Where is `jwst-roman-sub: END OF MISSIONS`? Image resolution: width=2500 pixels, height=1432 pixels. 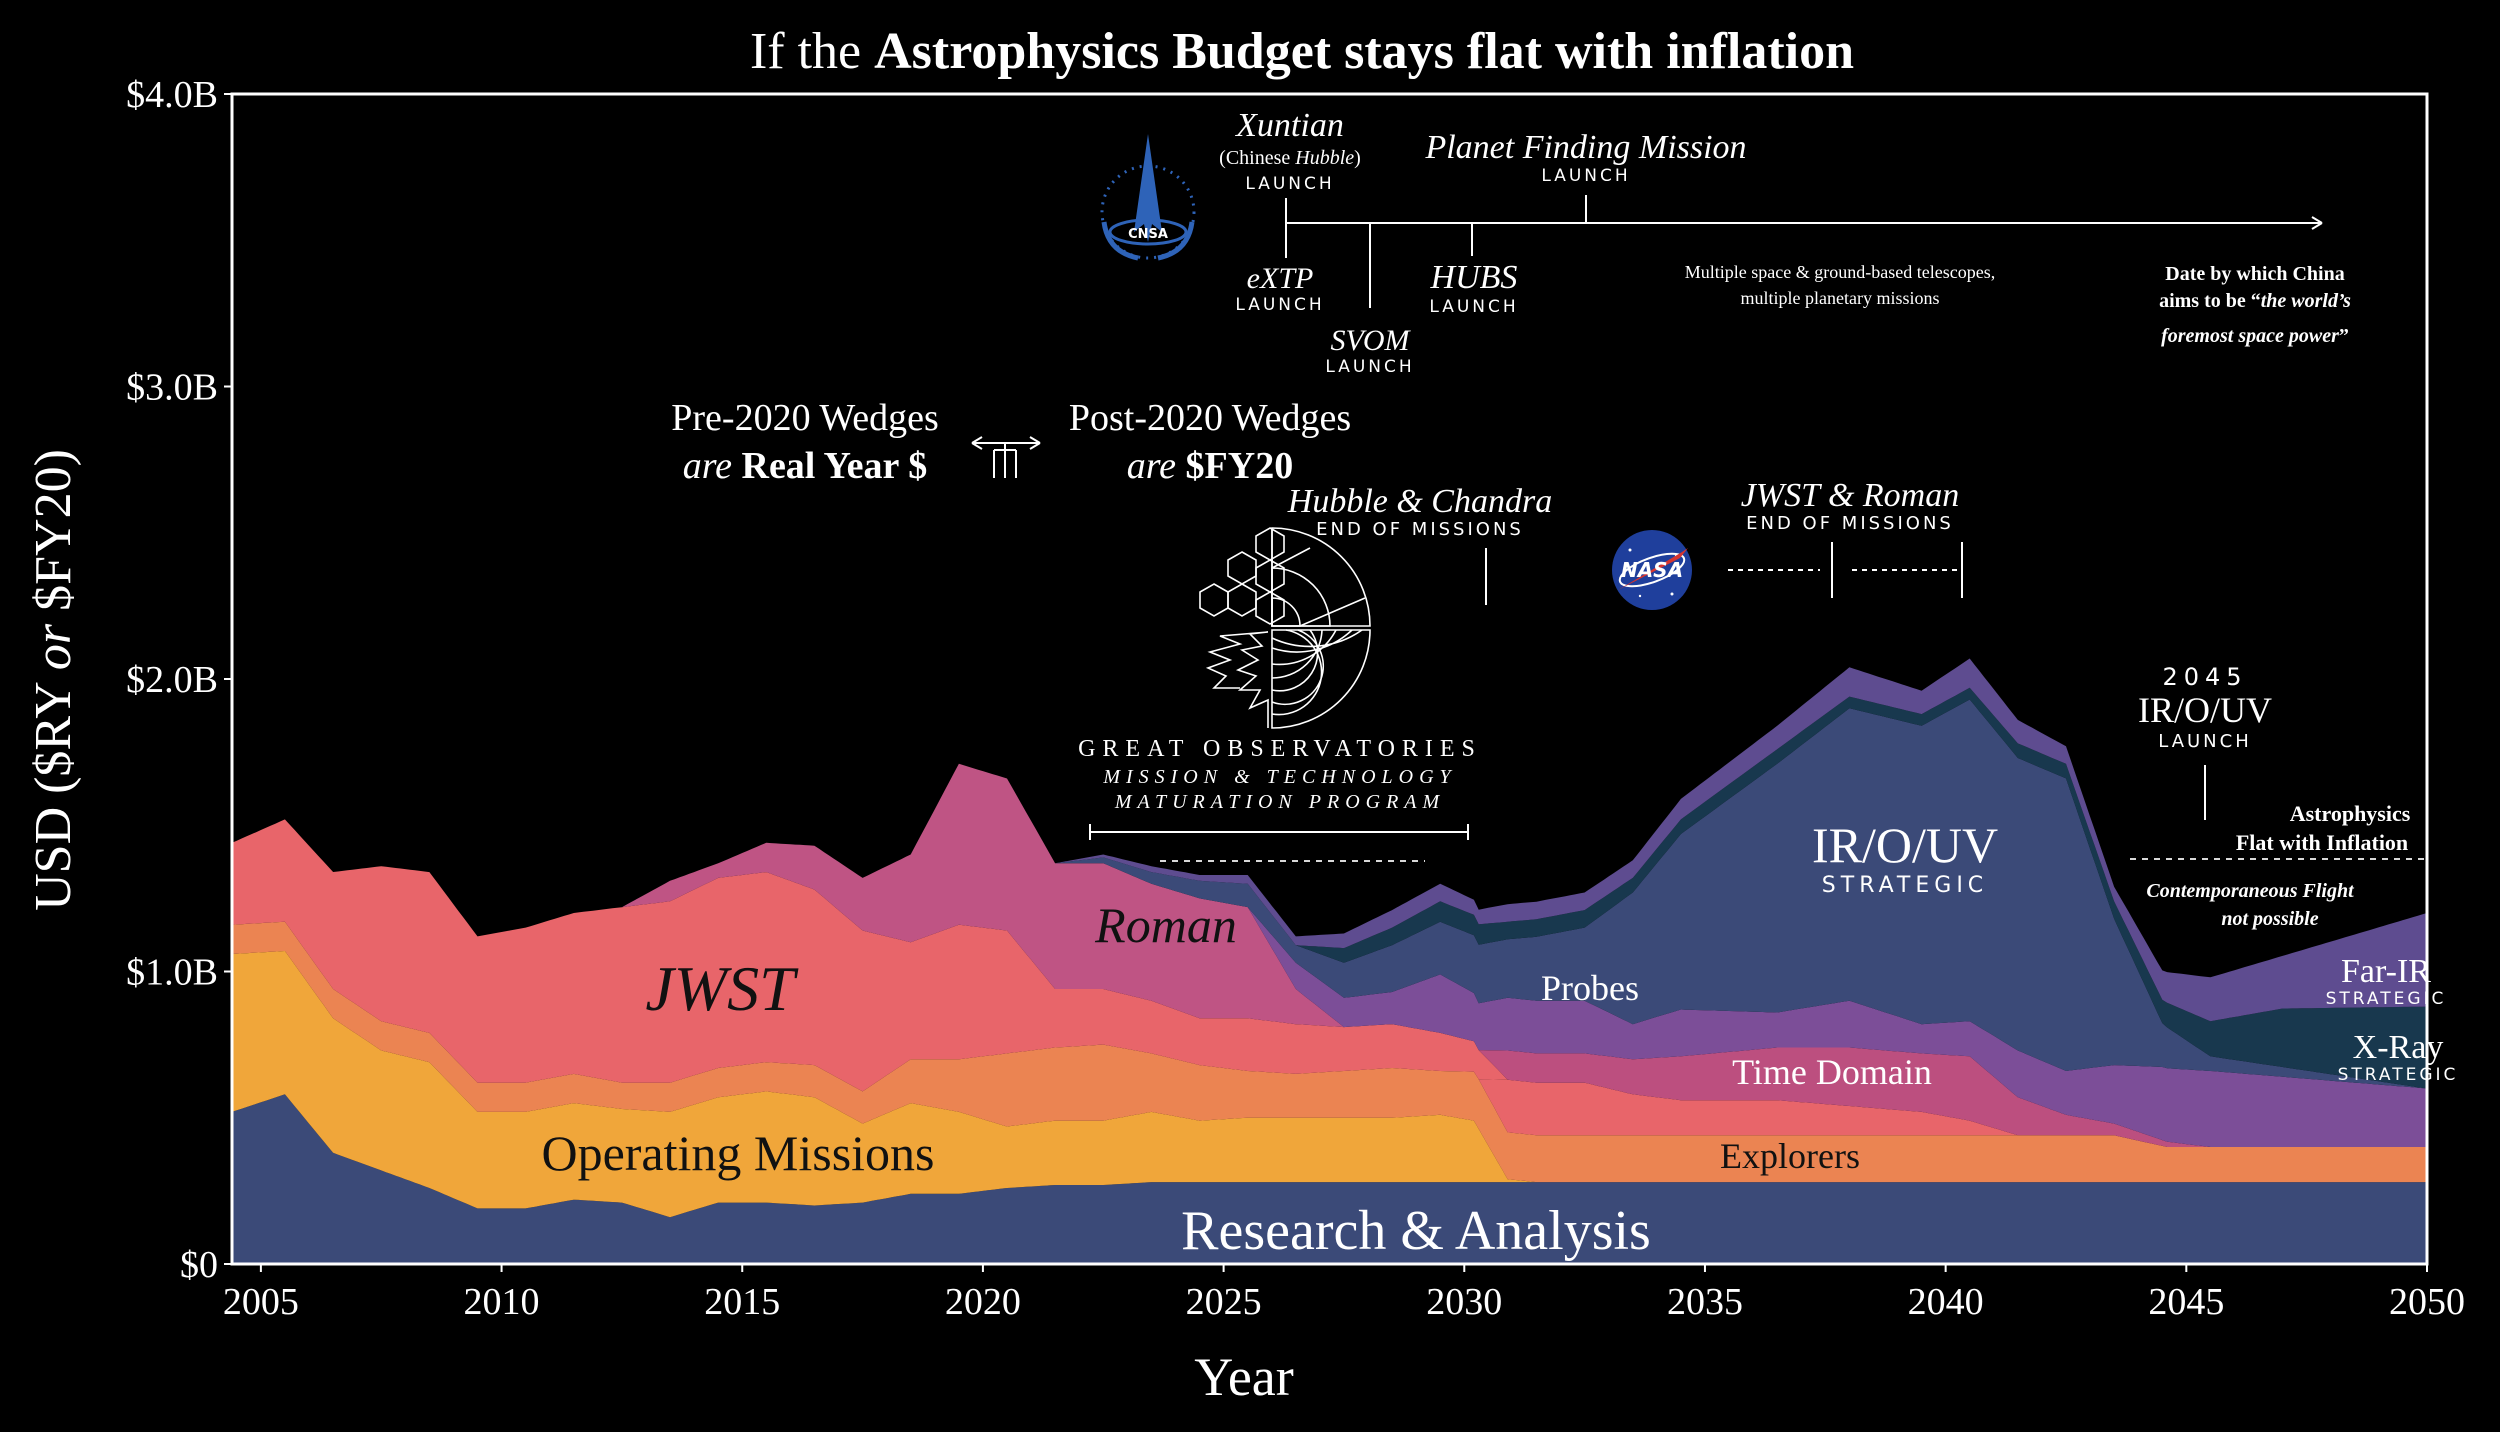
jwst-roman-sub: END OF MISSIONS is located at coordinates (1850, 523).